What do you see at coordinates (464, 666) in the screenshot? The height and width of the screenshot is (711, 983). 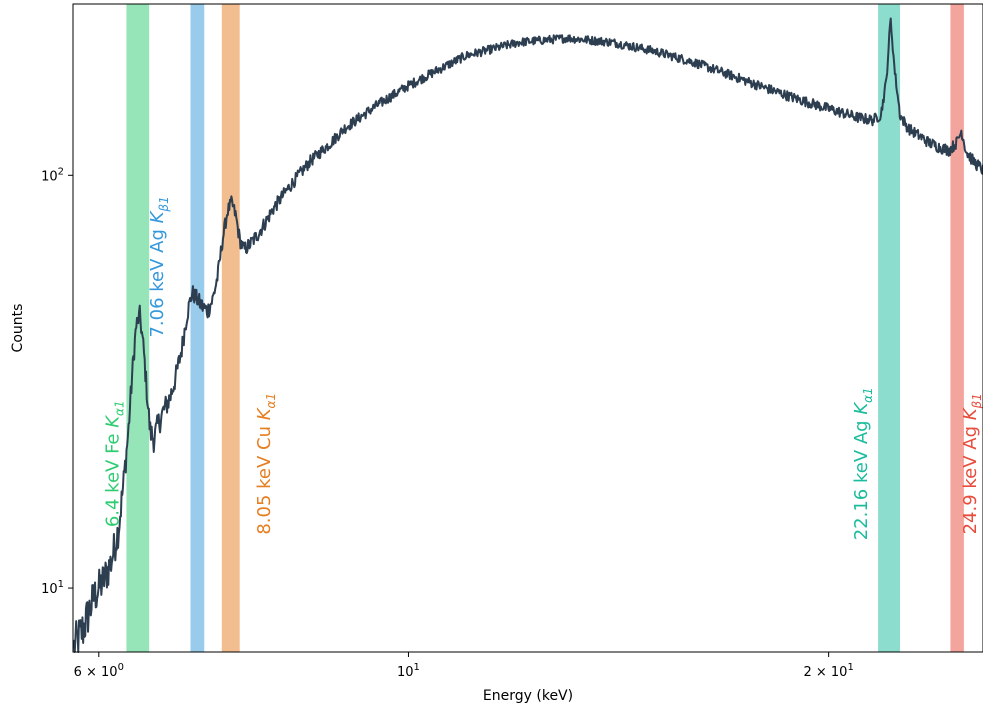 I see `x-axis-ticks: 6 × 100 101 2 × 101` at bounding box center [464, 666].